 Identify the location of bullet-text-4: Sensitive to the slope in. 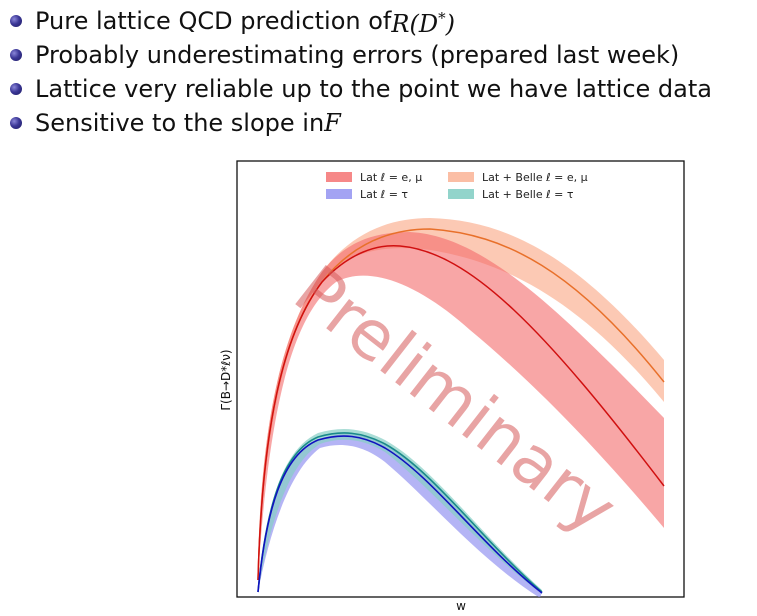
(180, 123).